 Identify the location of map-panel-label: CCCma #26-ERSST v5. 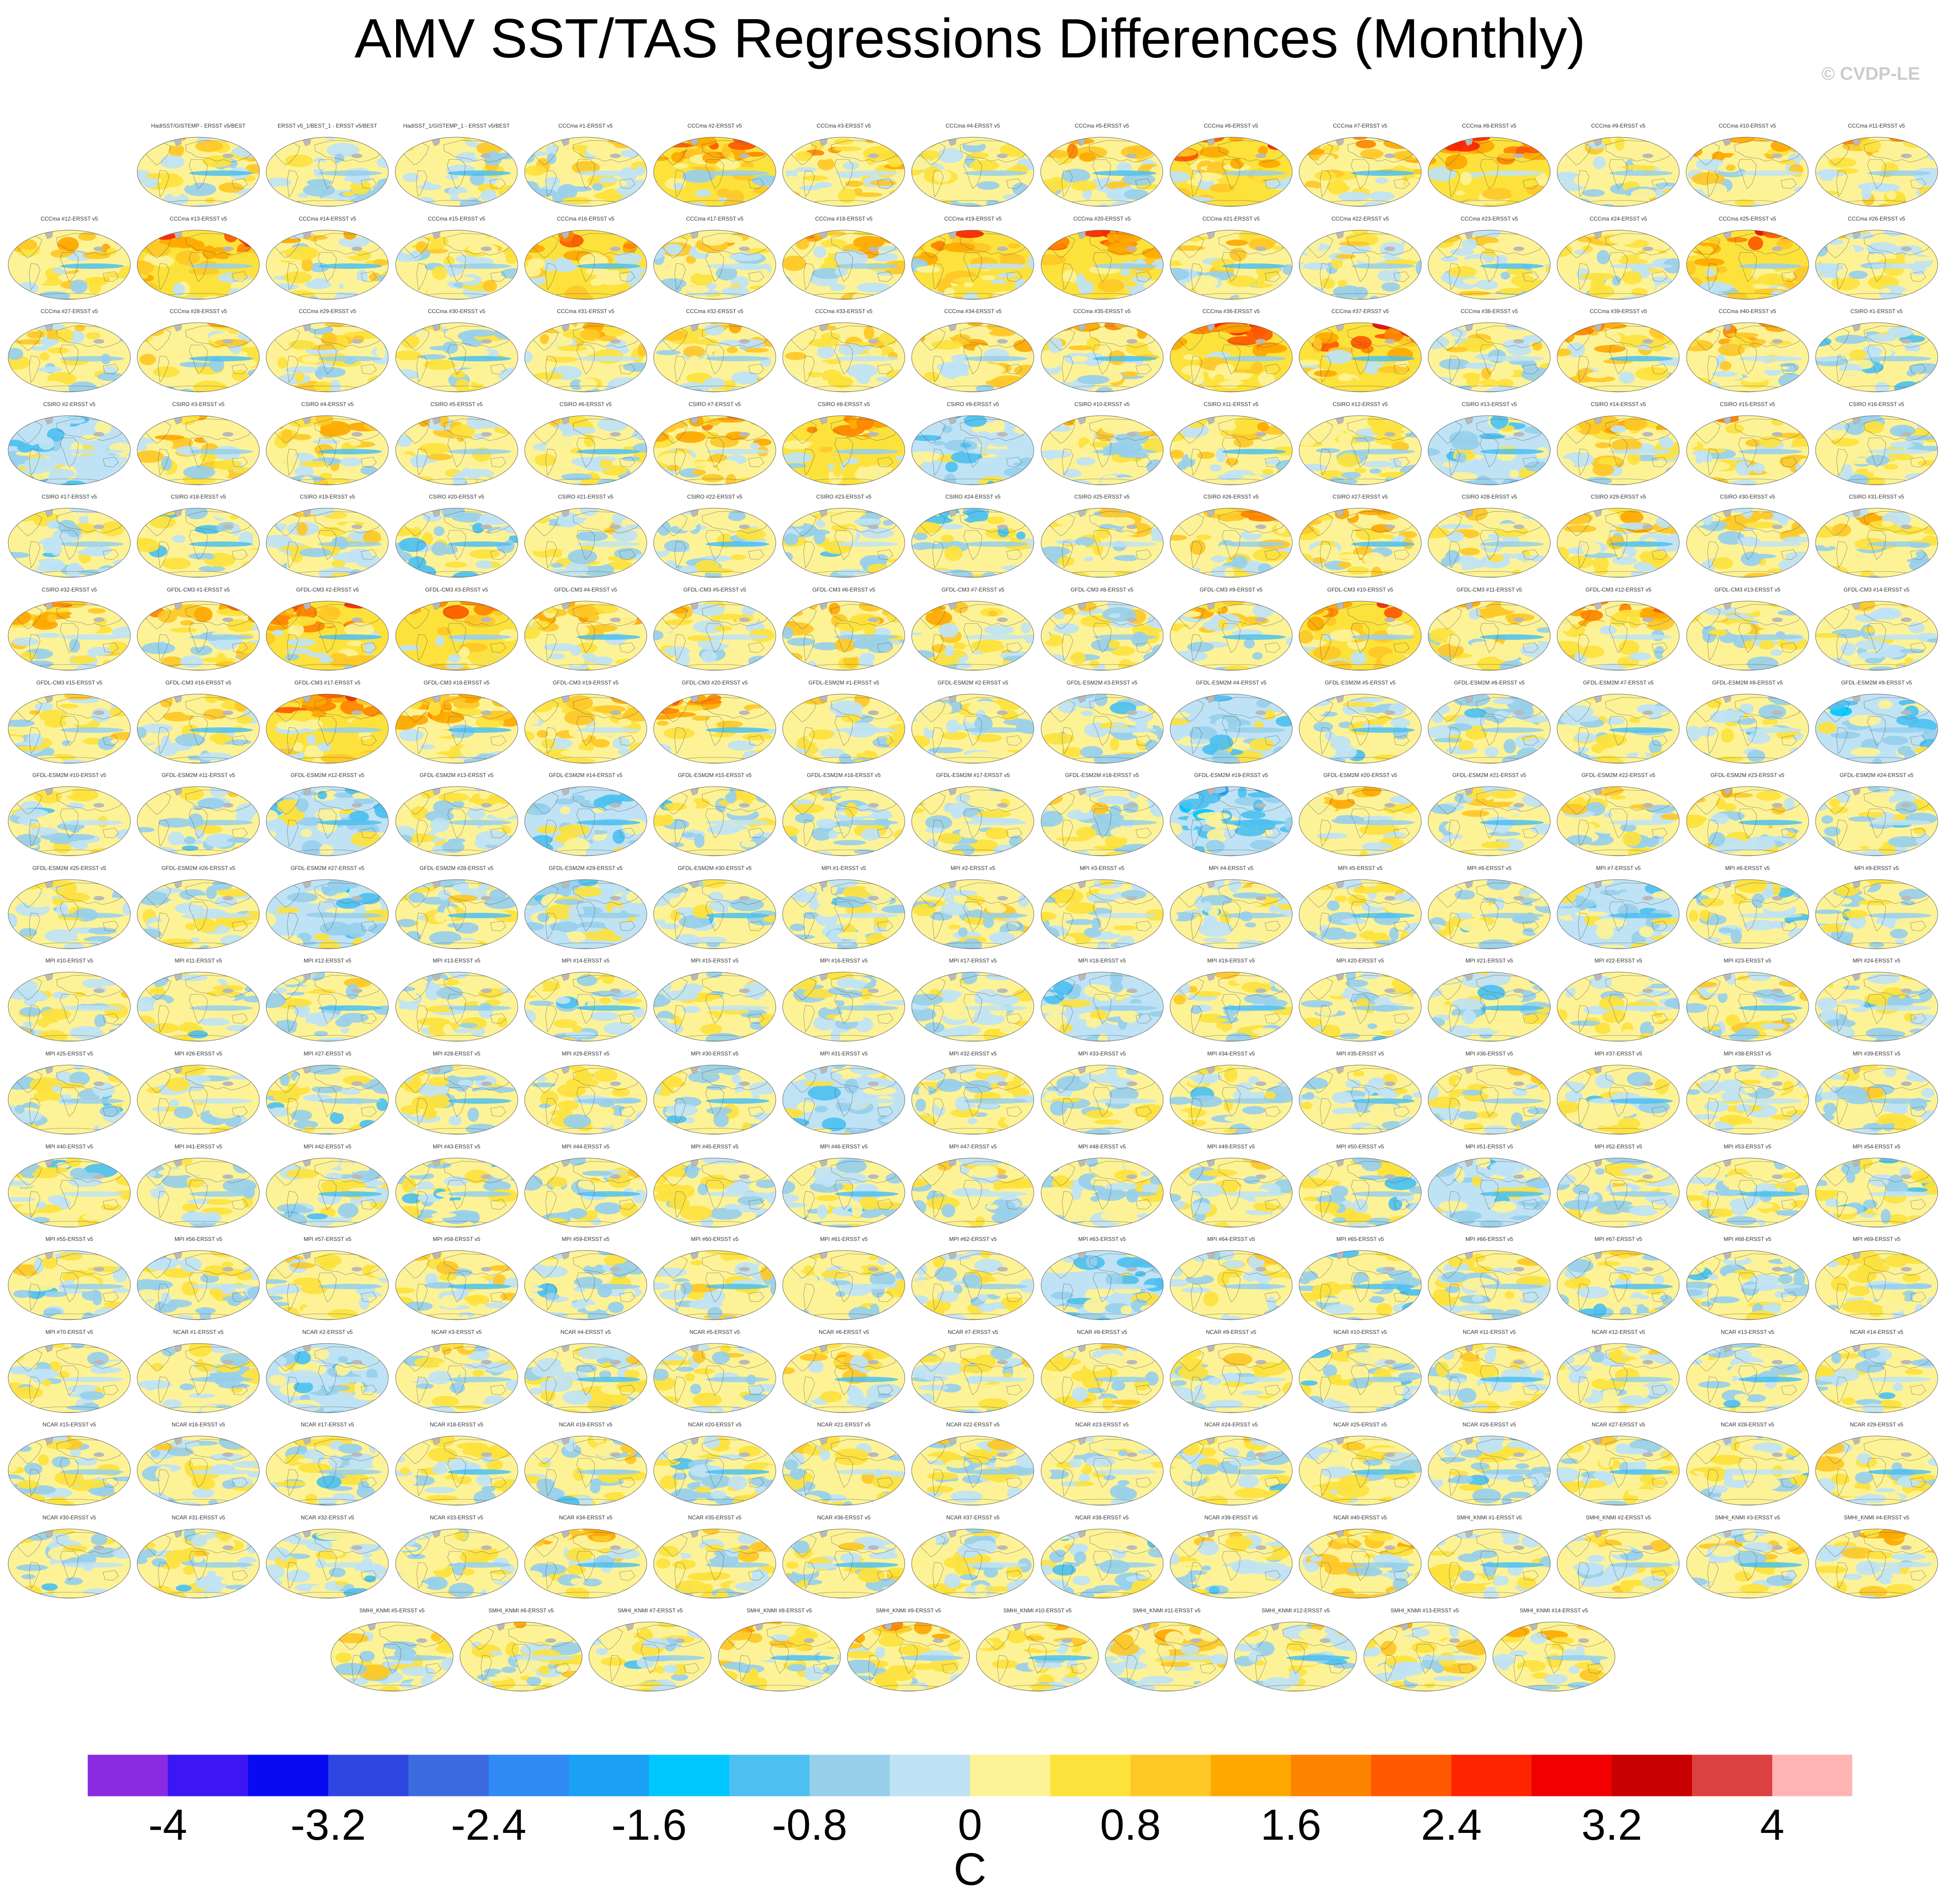
(1876, 219).